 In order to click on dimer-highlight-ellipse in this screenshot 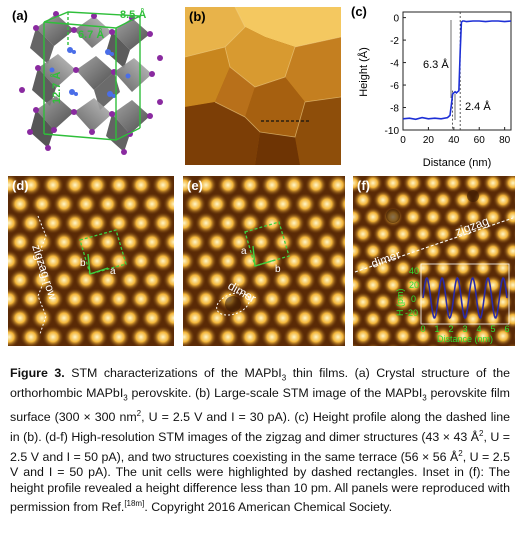, I will do `click(233, 304)`.